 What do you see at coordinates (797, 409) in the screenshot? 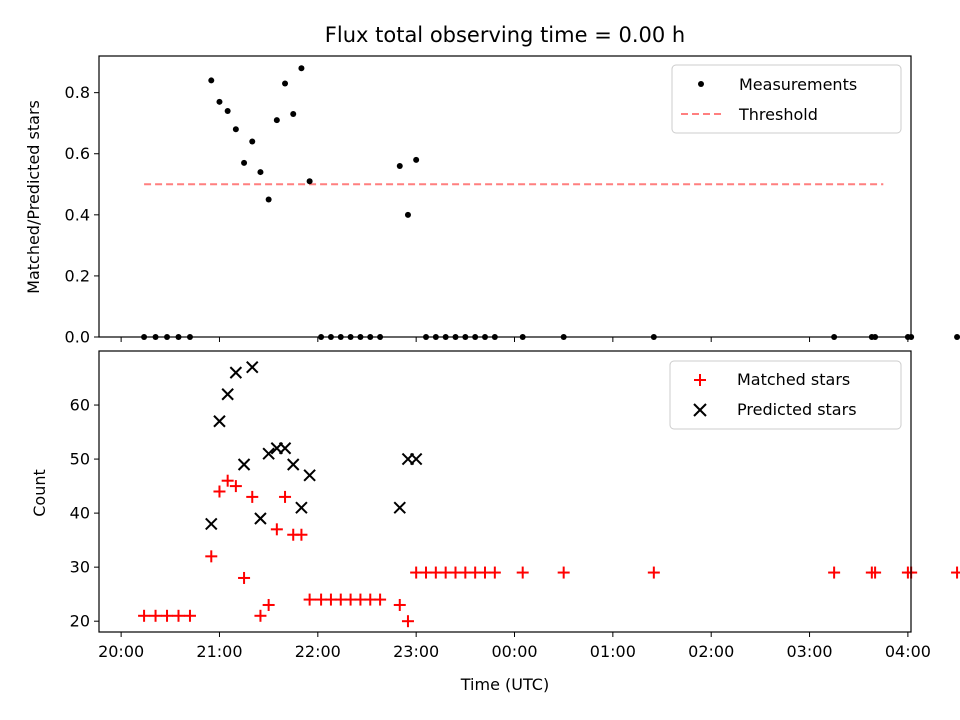
I see `legend-predicted-label: Predicted stars` at bounding box center [797, 409].